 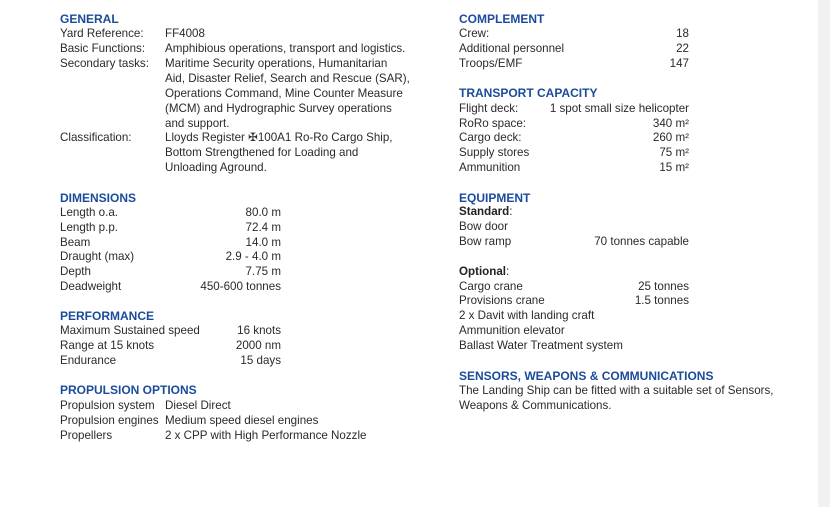 What do you see at coordinates (103, 48) in the screenshot?
I see `basic-label: Basic Functions:` at bounding box center [103, 48].